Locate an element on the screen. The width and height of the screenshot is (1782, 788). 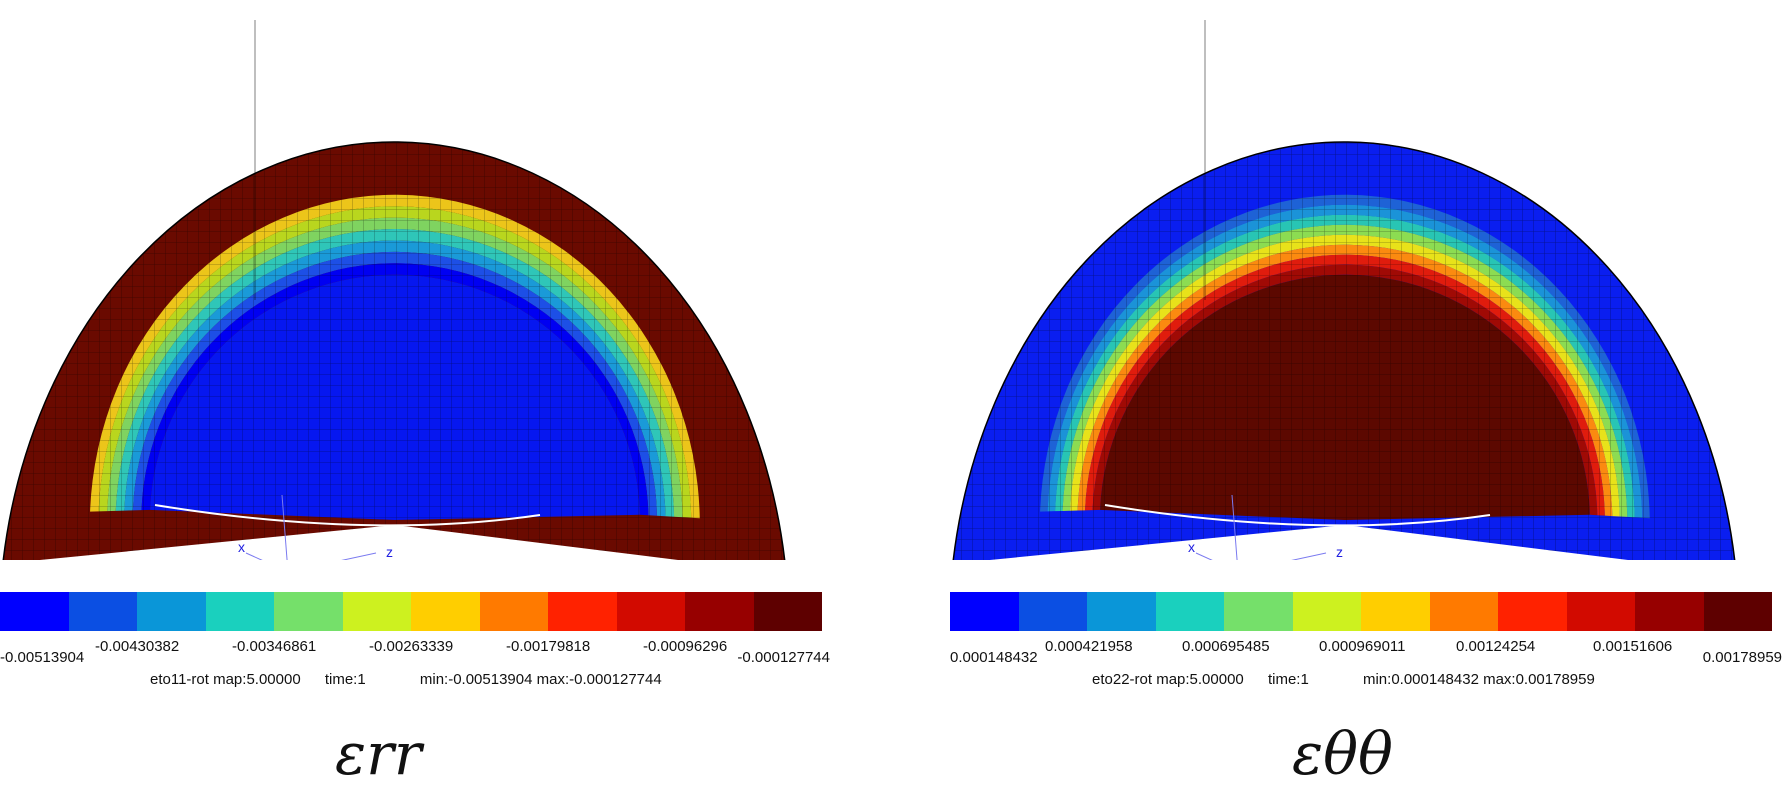
colorbar-tick-label: -0.000127744 is located at coordinates (783, 657).